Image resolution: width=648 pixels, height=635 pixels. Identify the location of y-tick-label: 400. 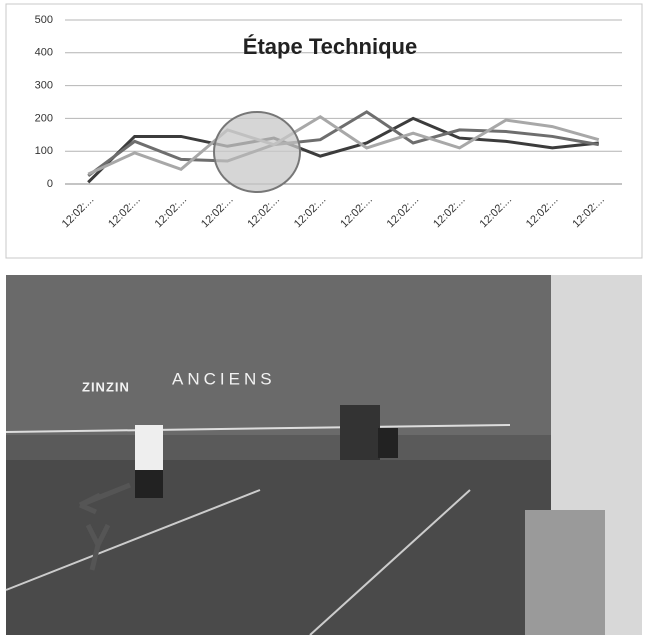
(44, 53).